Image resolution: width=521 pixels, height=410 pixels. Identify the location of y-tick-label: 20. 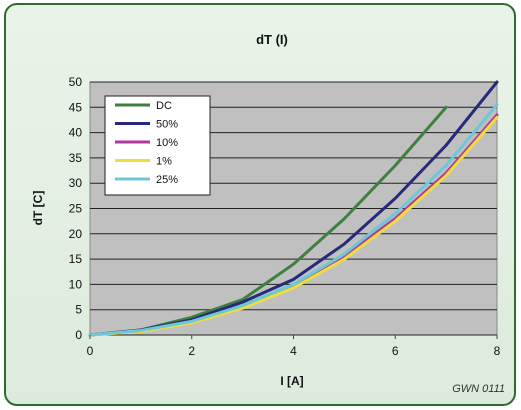
(76, 234).